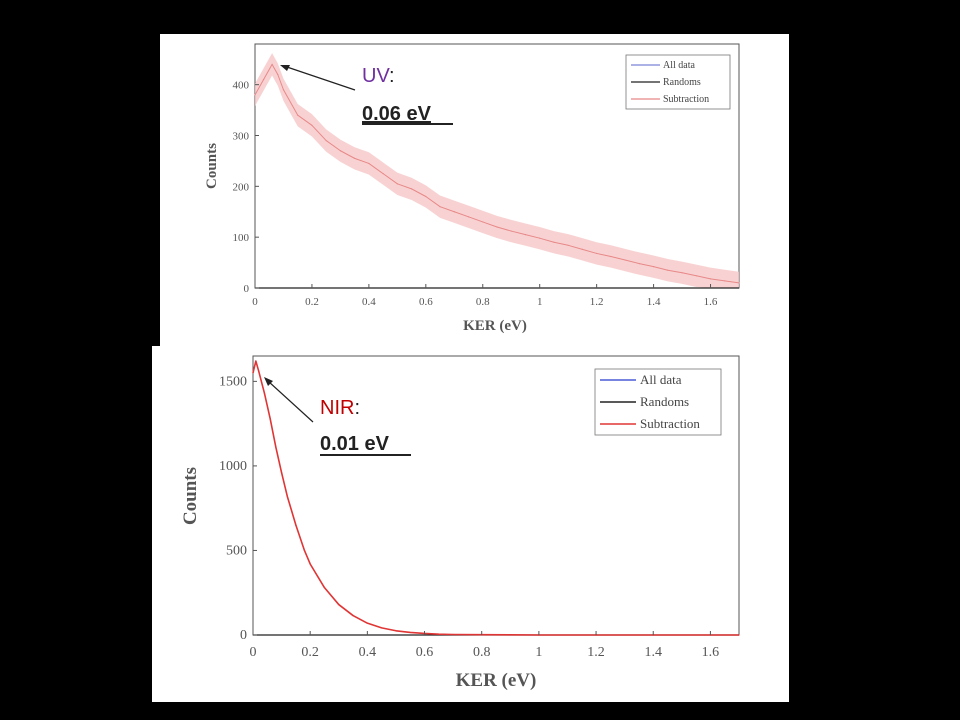  What do you see at coordinates (212, 166) in the screenshot?
I see `uv-y-axis-label: Counts` at bounding box center [212, 166].